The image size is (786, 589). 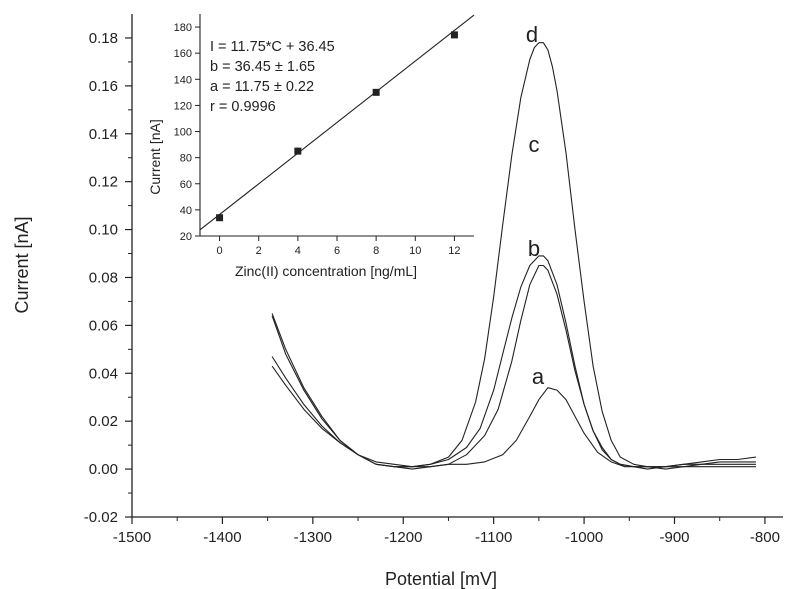 What do you see at coordinates (534, 248) in the screenshot?
I see `curve-label-b: b` at bounding box center [534, 248].